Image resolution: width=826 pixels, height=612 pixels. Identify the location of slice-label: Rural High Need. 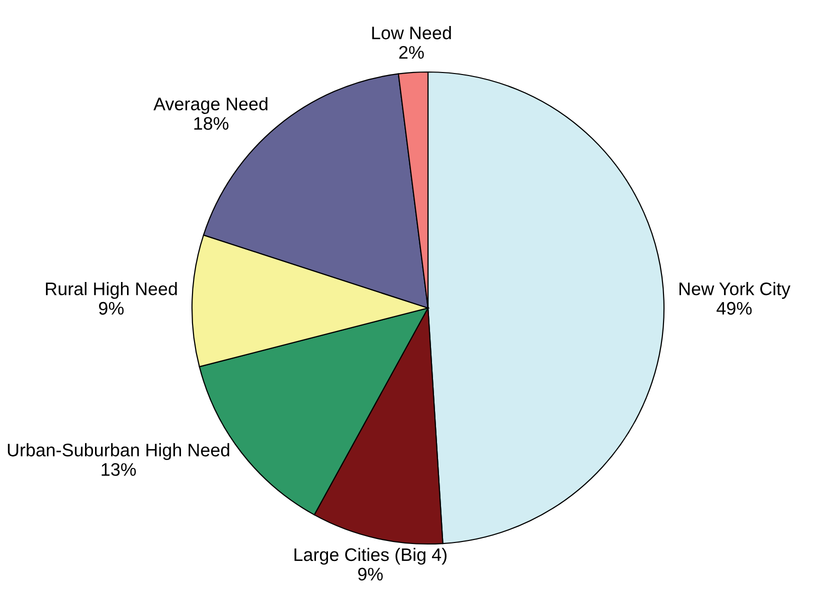
(111, 290).